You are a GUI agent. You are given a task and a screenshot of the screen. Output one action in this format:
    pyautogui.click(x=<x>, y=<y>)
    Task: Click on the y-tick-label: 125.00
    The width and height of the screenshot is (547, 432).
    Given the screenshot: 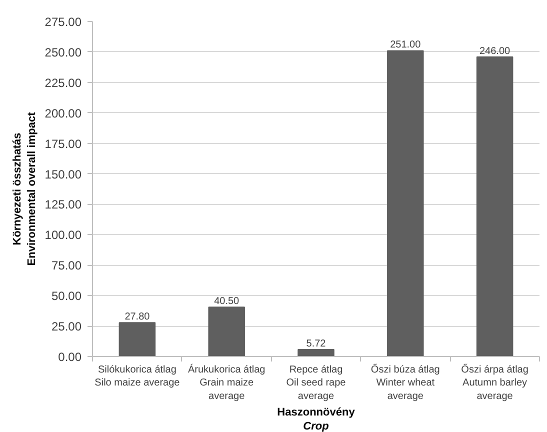 What is the action you would take?
    pyautogui.click(x=63, y=205)
    